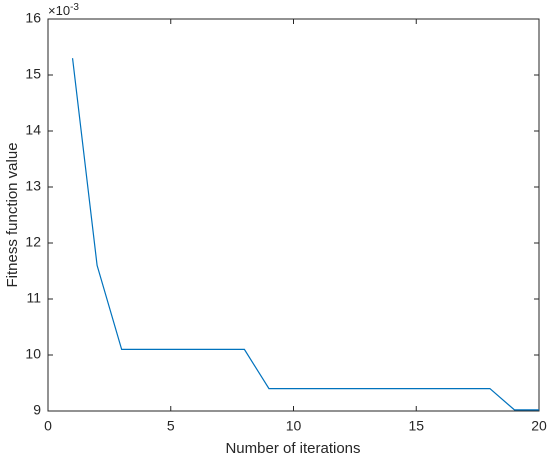  What do you see at coordinates (33, 130) in the screenshot?
I see `y-tick-label: 14` at bounding box center [33, 130].